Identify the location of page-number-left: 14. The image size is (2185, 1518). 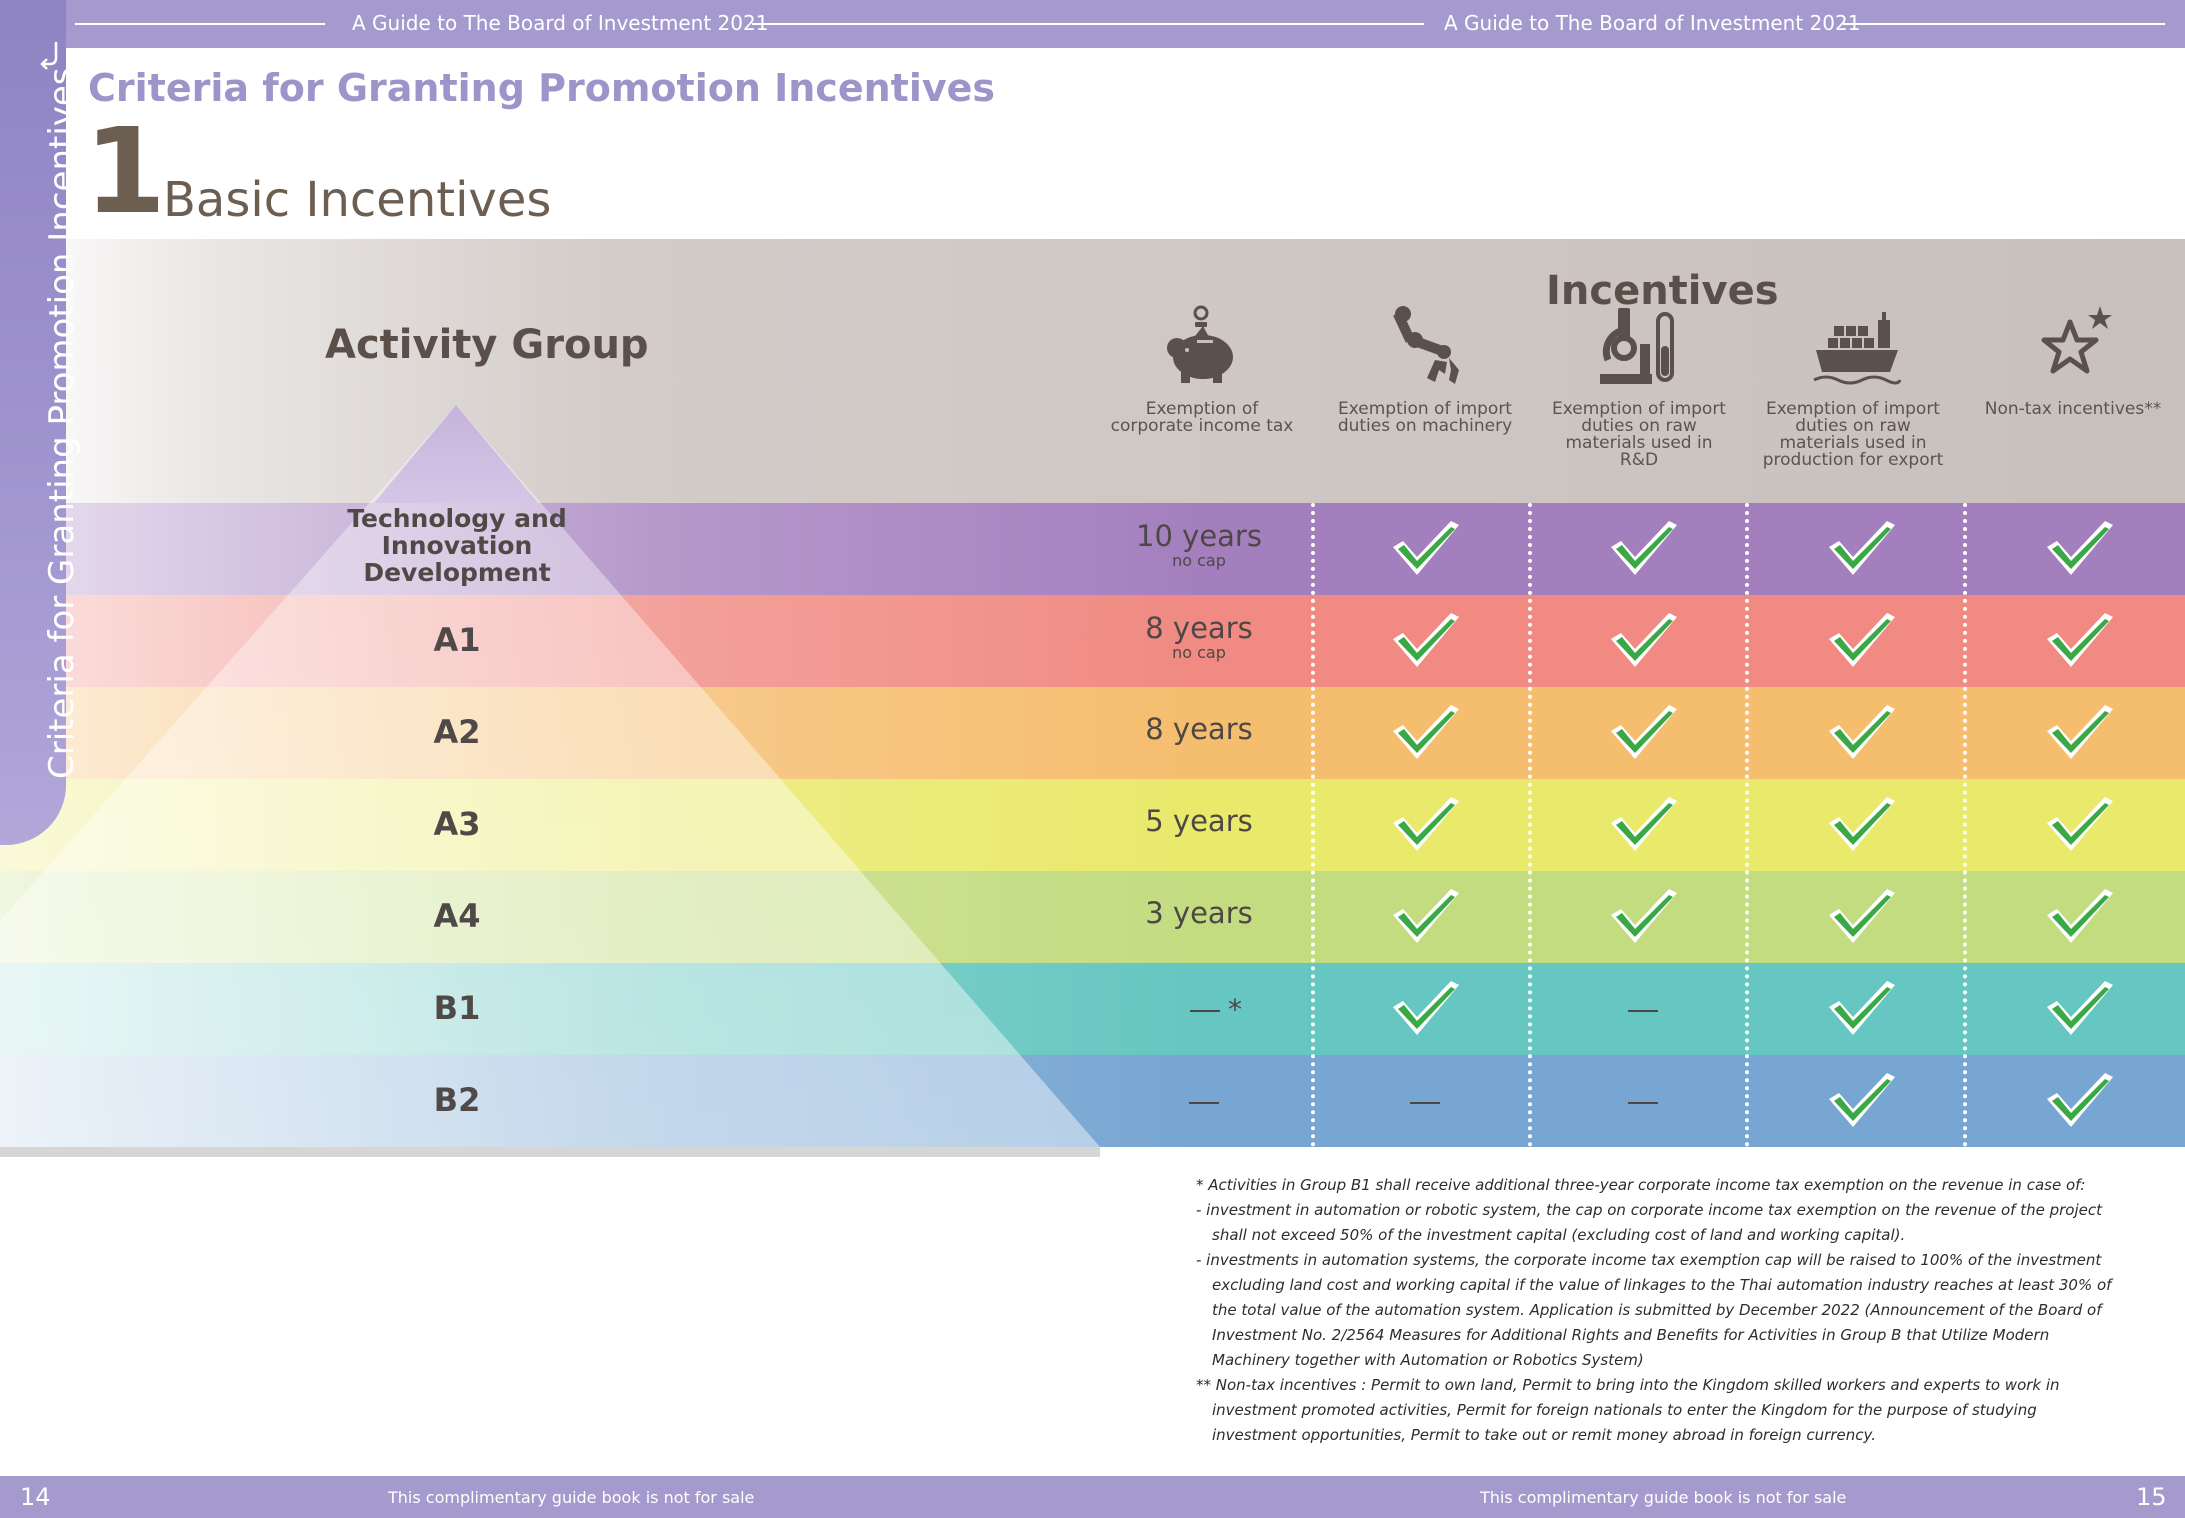
(35, 1497).